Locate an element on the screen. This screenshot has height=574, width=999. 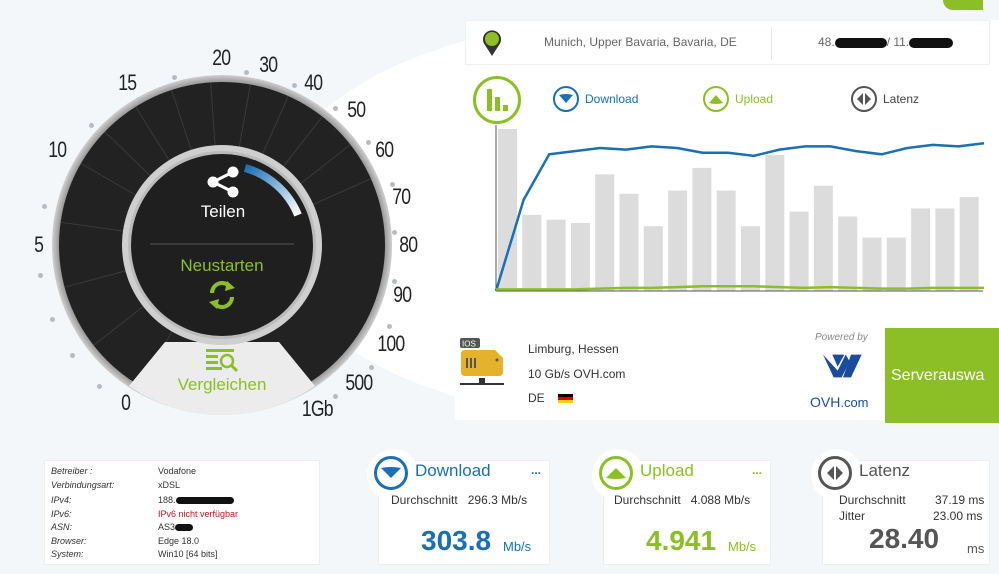
upload-arrow-icon is located at coordinates (716, 99).